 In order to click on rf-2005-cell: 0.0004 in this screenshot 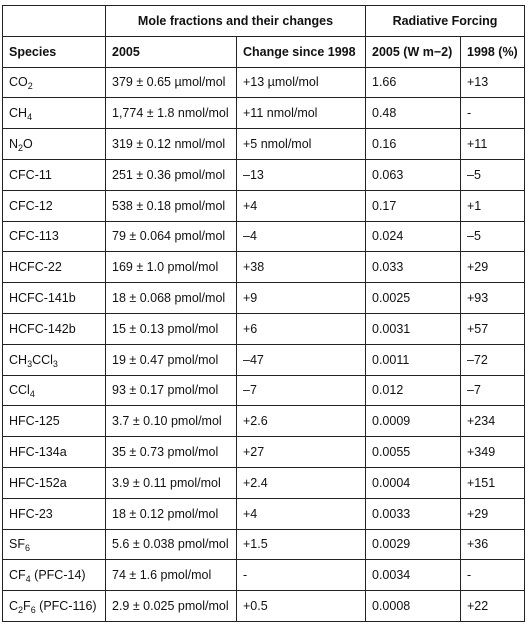, I will do `click(413, 482)`.